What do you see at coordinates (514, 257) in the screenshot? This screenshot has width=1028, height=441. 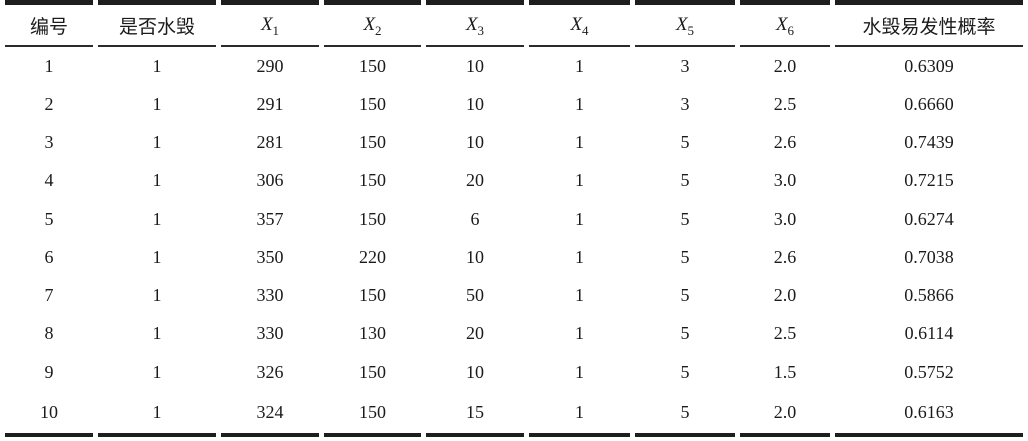 I see `table-row: 6 1 350 220 10 1 5 2.6 0.7038` at bounding box center [514, 257].